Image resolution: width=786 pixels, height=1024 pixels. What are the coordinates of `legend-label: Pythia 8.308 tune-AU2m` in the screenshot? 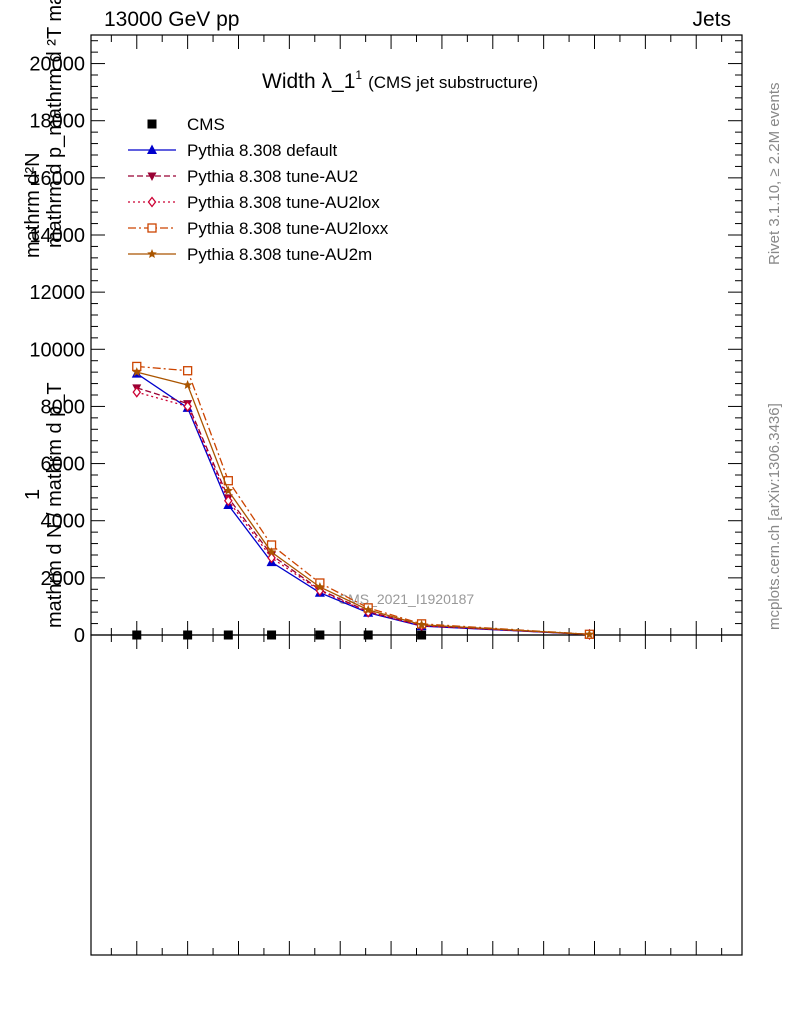 It's located at (279, 254).